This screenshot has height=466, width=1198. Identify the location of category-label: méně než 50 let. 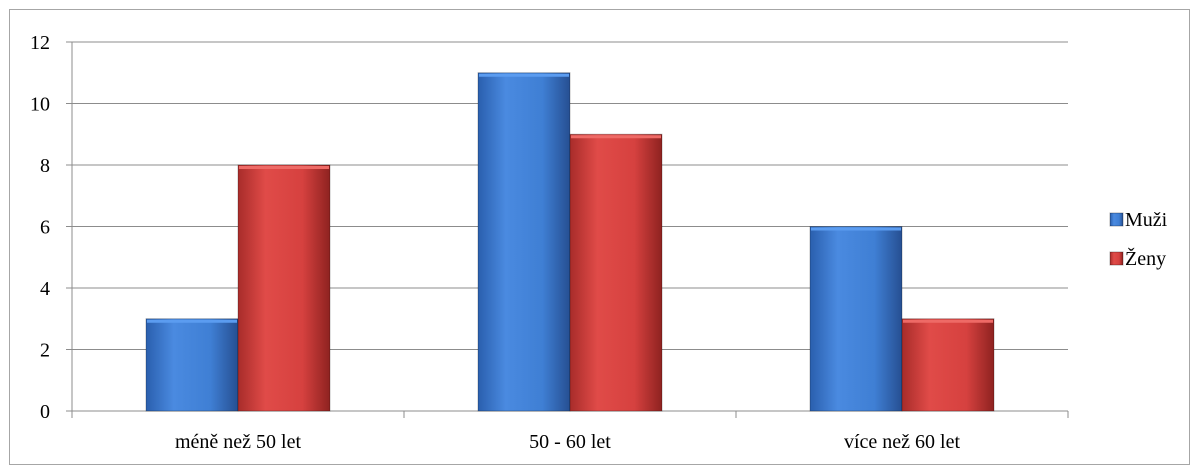
(238, 442).